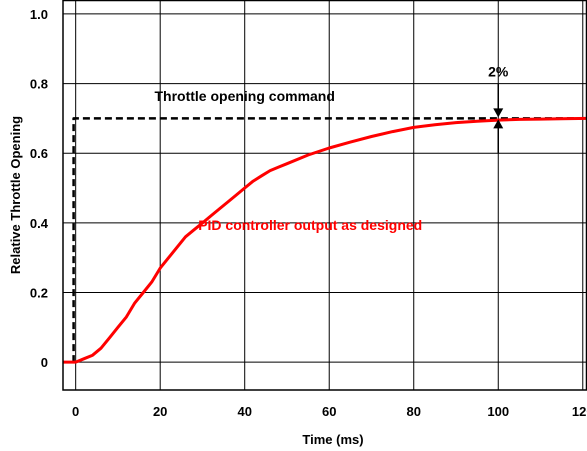 This screenshot has width=587, height=451. I want to click on x-tick-labels: 0 20 40 60 80 100 120, so click(329, 411).